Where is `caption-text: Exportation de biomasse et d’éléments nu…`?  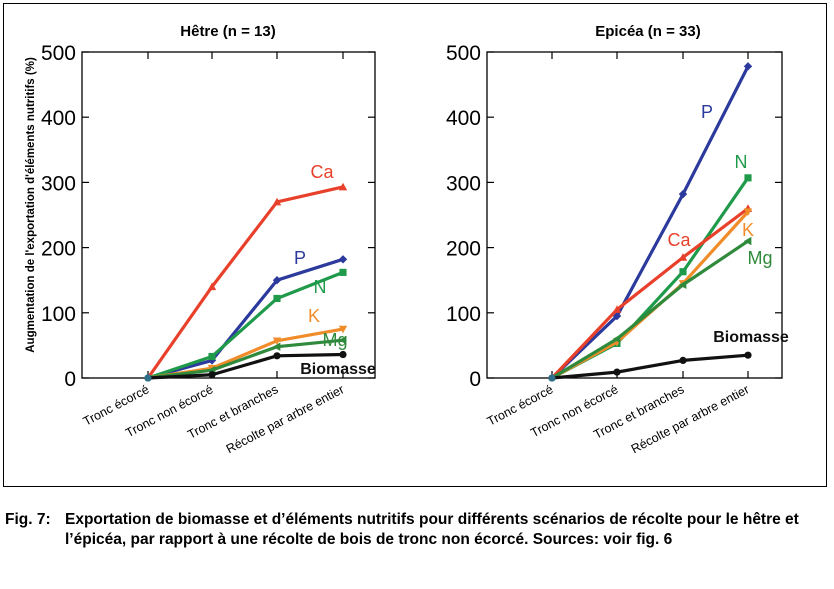 caption-text: Exportation de biomasse et d’éléments nu… is located at coordinates (432, 529).